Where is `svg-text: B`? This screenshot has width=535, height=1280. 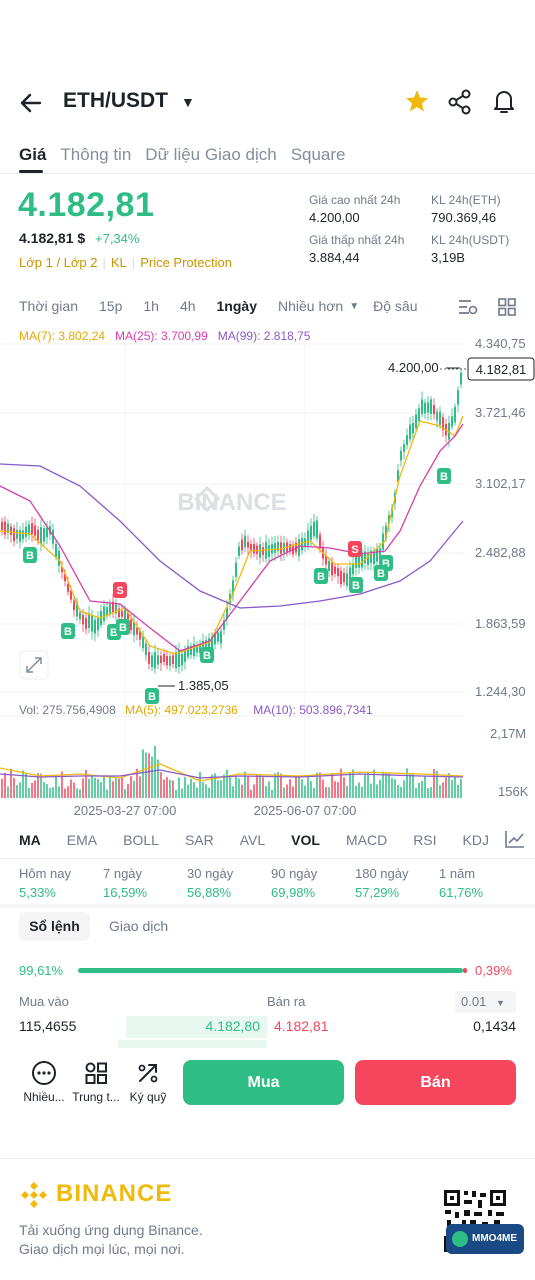 svg-text: B is located at coordinates (114, 633).